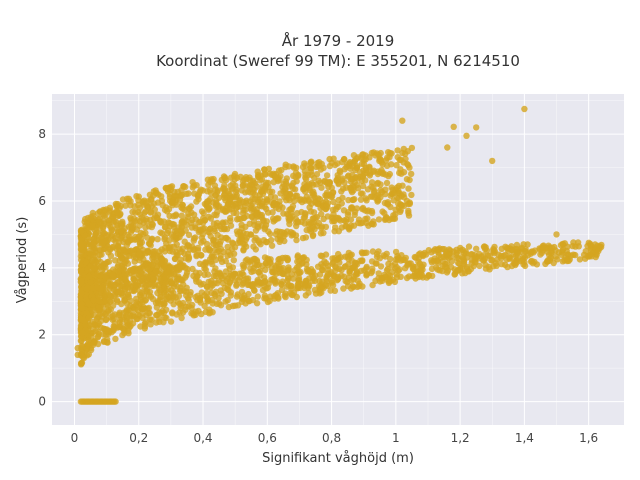 The height and width of the screenshot is (480, 640). Describe the element at coordinates (338, 40) in the screenshot. I see `chart-title: År 1979 - 2019` at that location.